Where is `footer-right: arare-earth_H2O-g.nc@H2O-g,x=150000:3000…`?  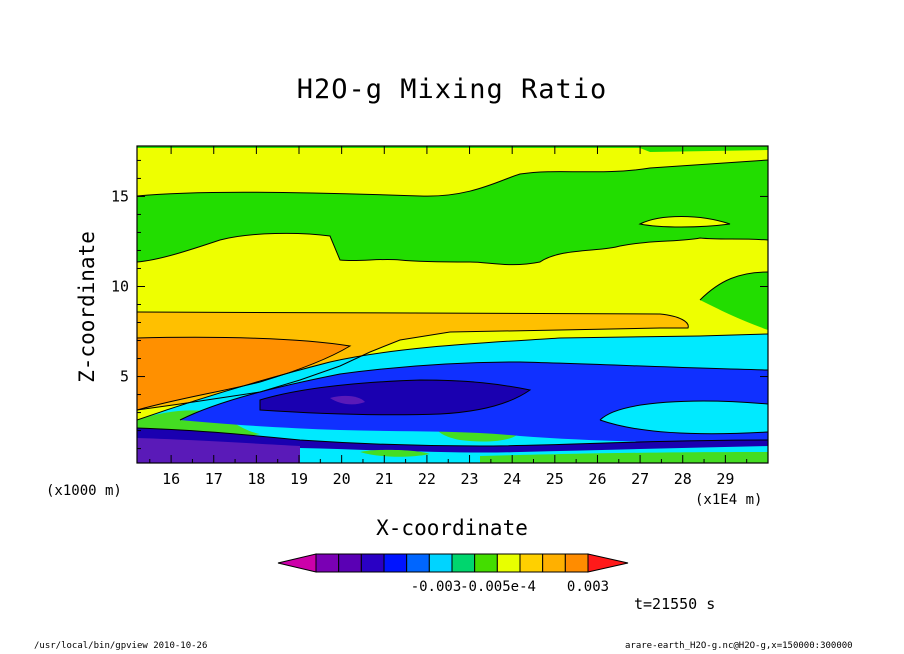 footer-right: arare-earth_H2O-g.nc@H2O-g,x=150000:3000… is located at coordinates (739, 646).